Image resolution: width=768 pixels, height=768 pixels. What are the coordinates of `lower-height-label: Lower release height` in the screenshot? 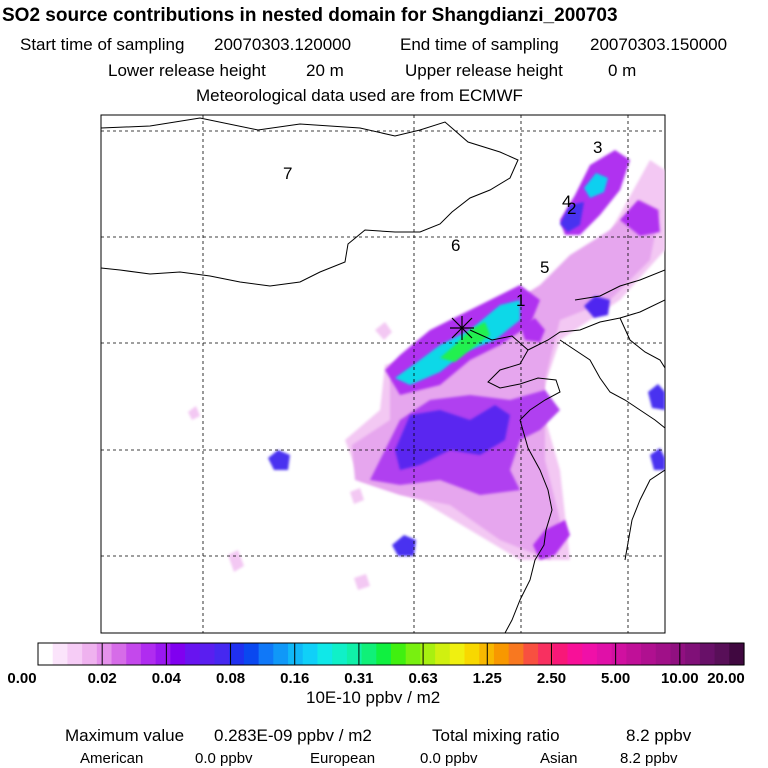 It's located at (187, 70).